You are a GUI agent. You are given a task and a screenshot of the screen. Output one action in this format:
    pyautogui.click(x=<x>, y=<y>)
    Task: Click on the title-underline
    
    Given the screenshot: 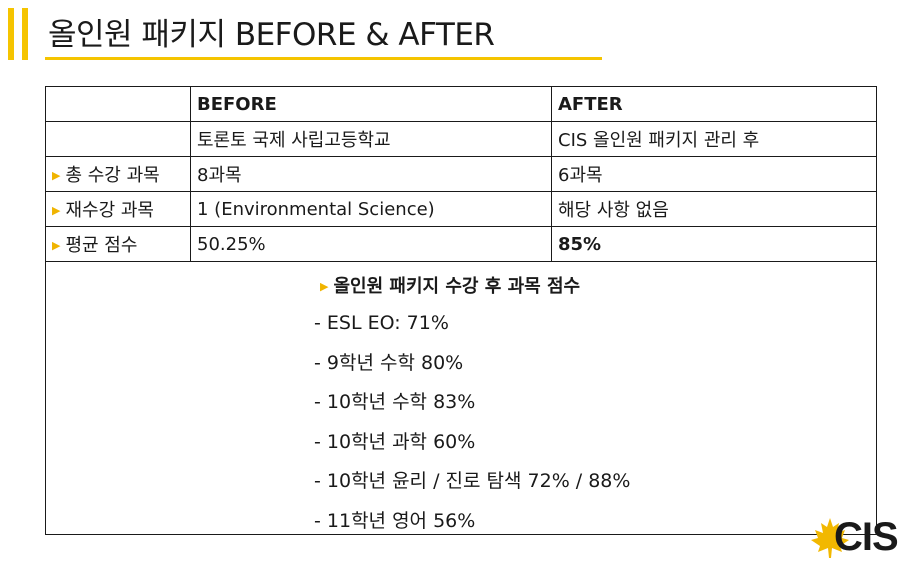 What is the action you would take?
    pyautogui.click(x=323, y=58)
    